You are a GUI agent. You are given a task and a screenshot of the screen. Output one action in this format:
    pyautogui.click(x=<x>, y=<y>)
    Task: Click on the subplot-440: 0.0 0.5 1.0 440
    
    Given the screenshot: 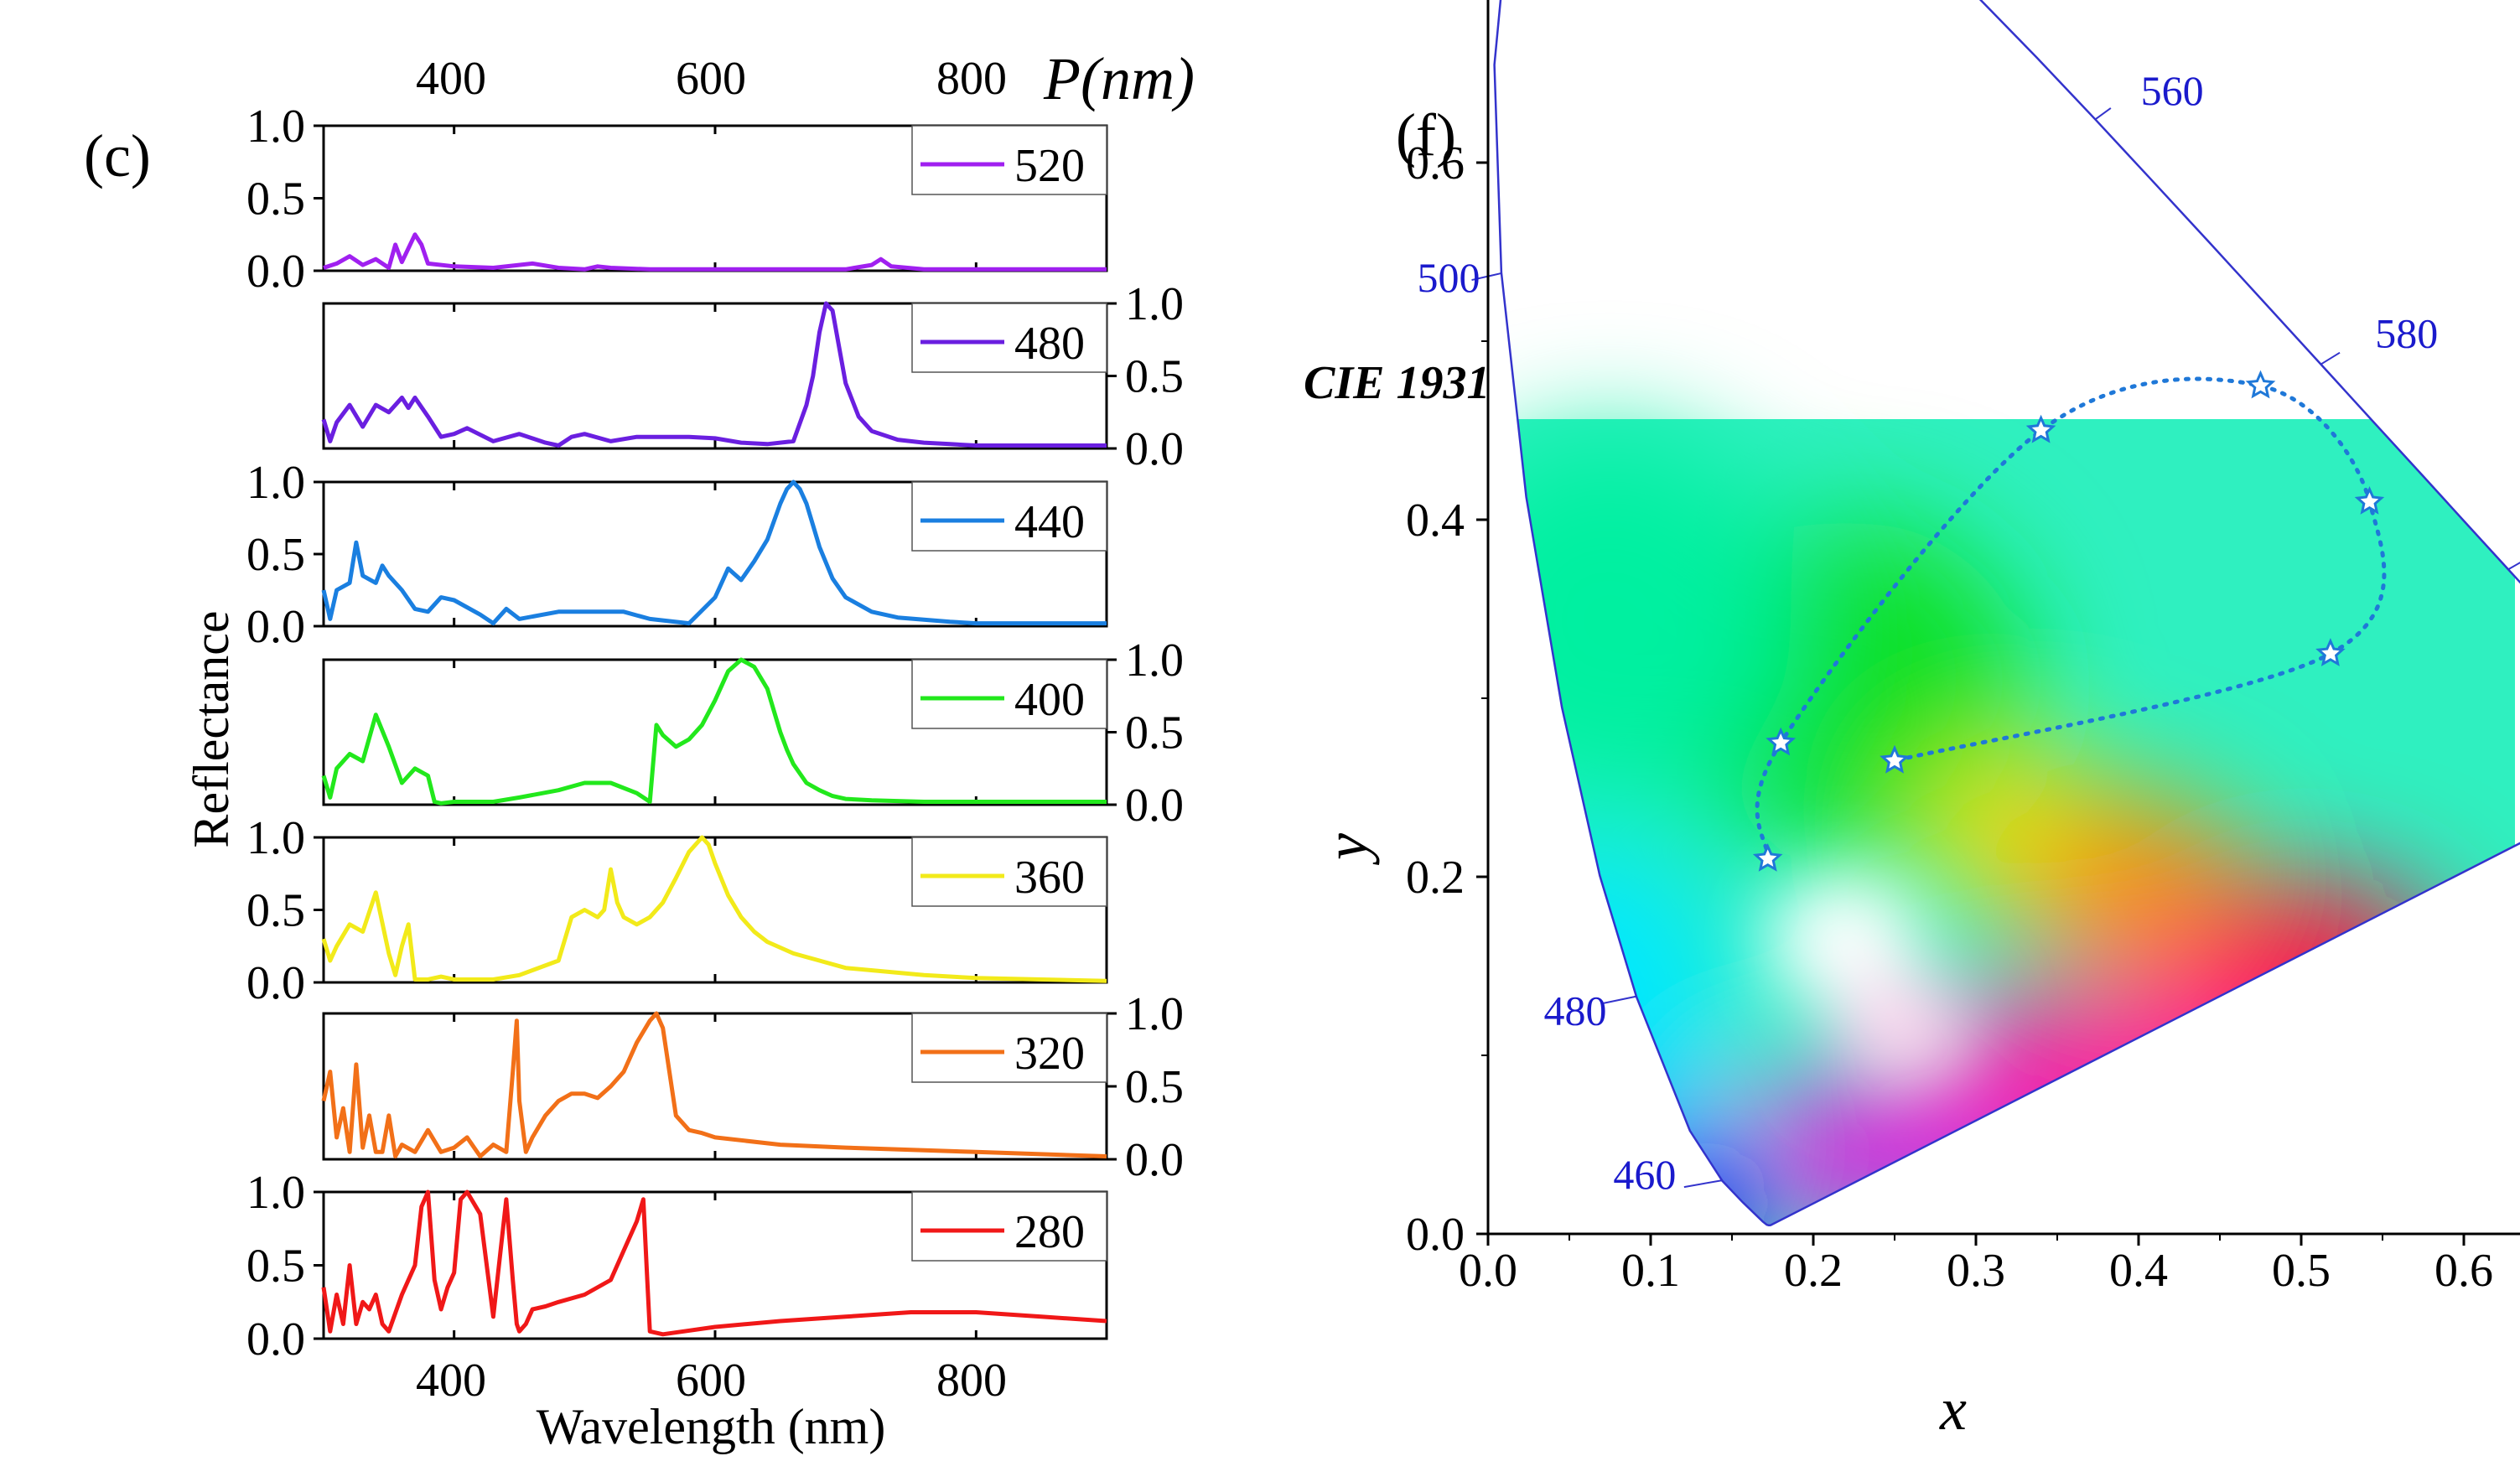 What is the action you would take?
    pyautogui.click(x=677, y=555)
    